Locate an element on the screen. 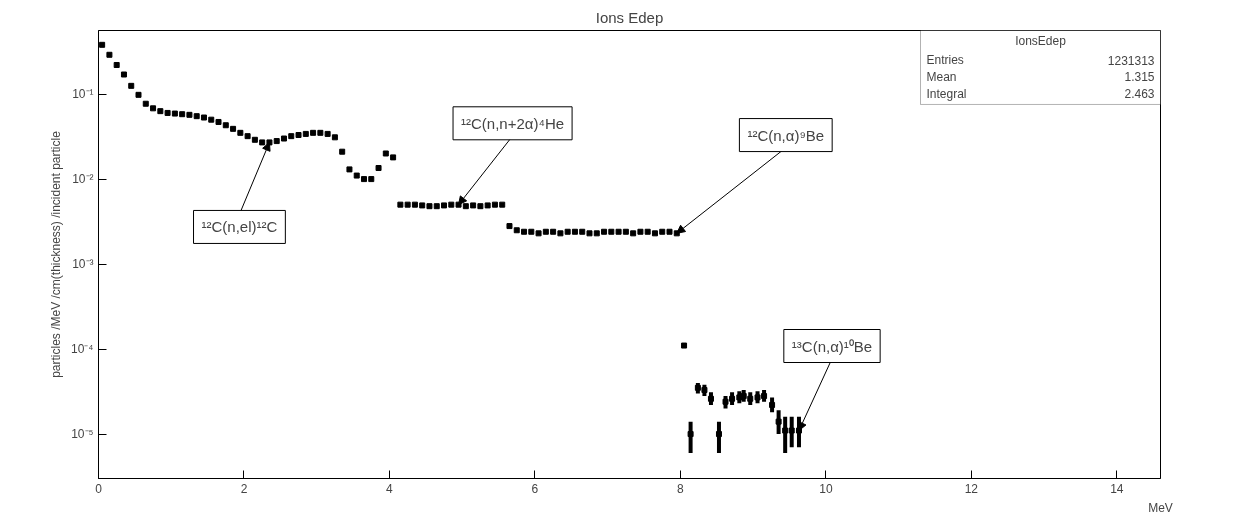 The width and height of the screenshot is (1243, 523). y-axis-title: particles /MeV /cm(thickness) /incident particle is located at coordinates (56, 254).